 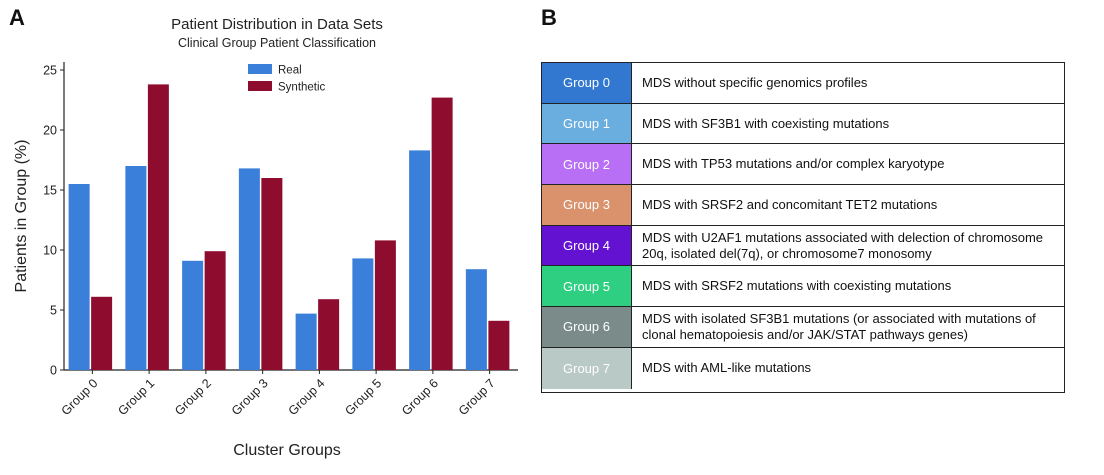 What do you see at coordinates (587, 368) in the screenshot?
I see `group-label-cell: Group 7` at bounding box center [587, 368].